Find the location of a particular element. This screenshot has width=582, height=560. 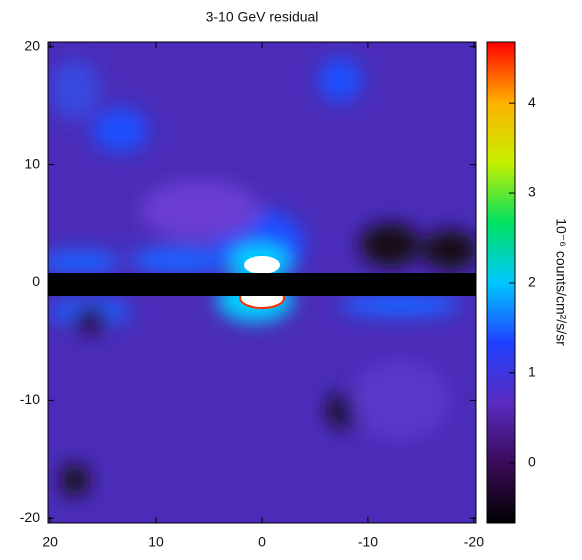

colorbar-tick-label: 1 is located at coordinates (532, 372).